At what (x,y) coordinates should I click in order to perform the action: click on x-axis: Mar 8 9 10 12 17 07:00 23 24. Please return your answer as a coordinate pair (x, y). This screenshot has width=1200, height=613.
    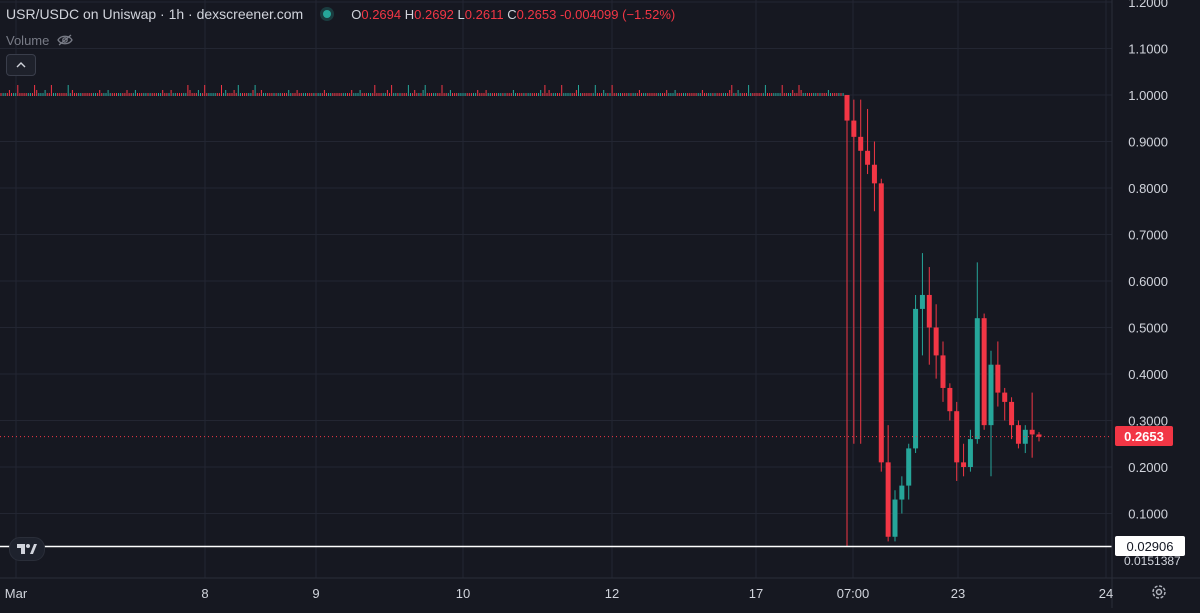
    Looking at the image, I should click on (600, 589).